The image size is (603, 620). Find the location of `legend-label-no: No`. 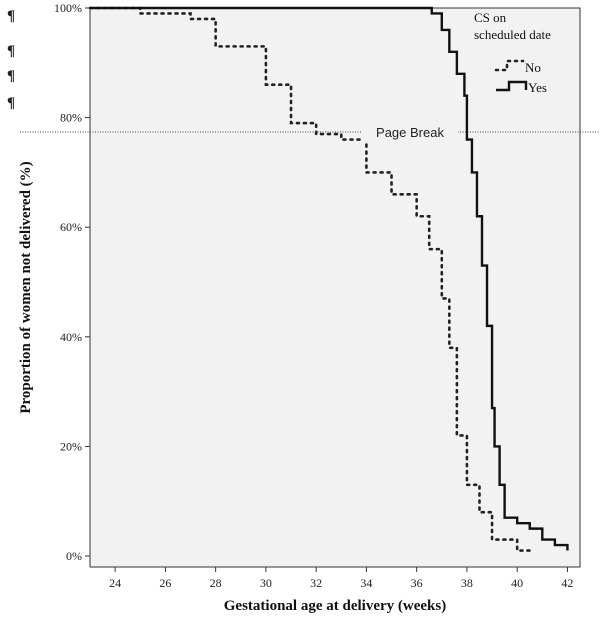

legend-label-no: No is located at coordinates (533, 67).